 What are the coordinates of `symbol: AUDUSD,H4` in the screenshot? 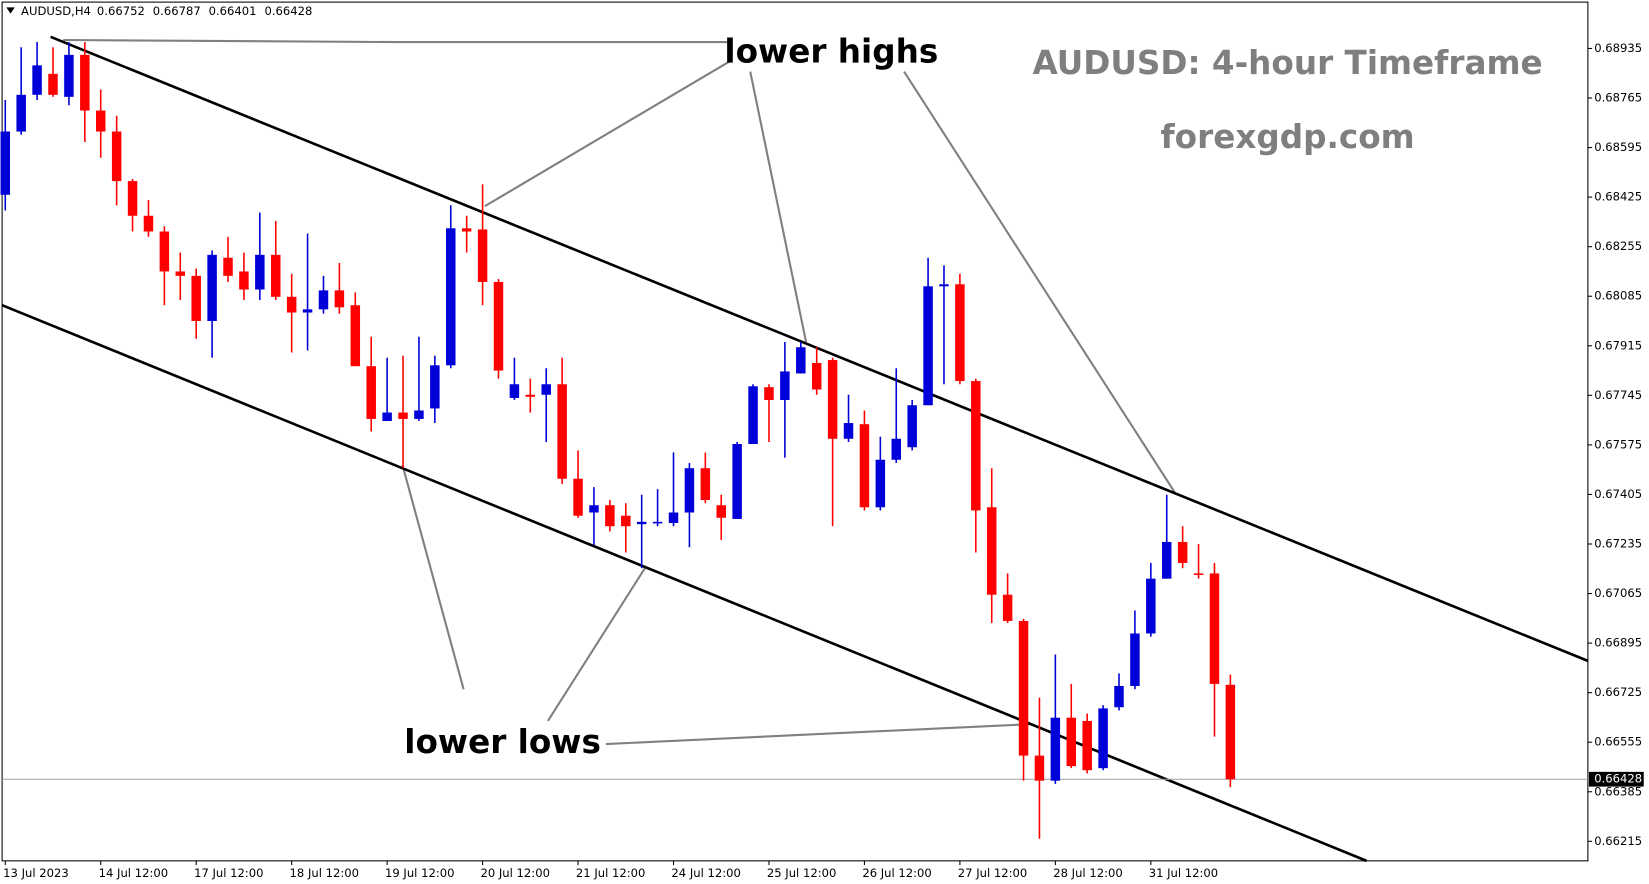 It's located at (56, 11).